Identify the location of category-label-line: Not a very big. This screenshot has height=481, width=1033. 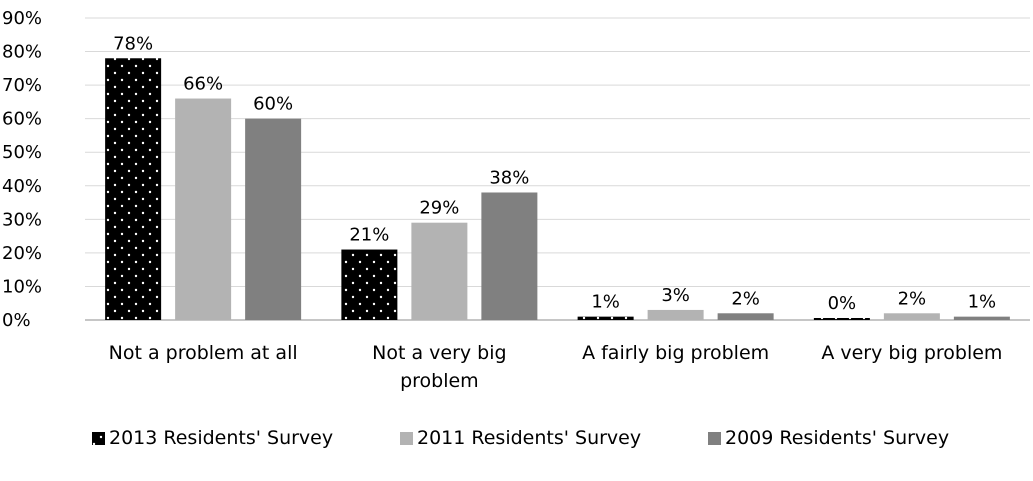
(439, 353).